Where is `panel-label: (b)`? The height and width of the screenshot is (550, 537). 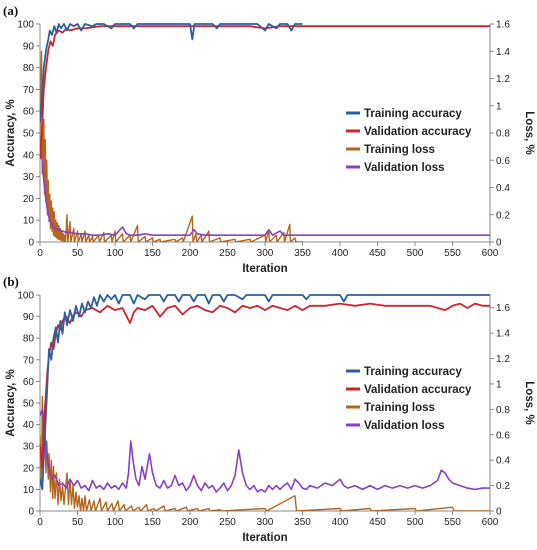 panel-label: (b) is located at coordinates (11, 281).